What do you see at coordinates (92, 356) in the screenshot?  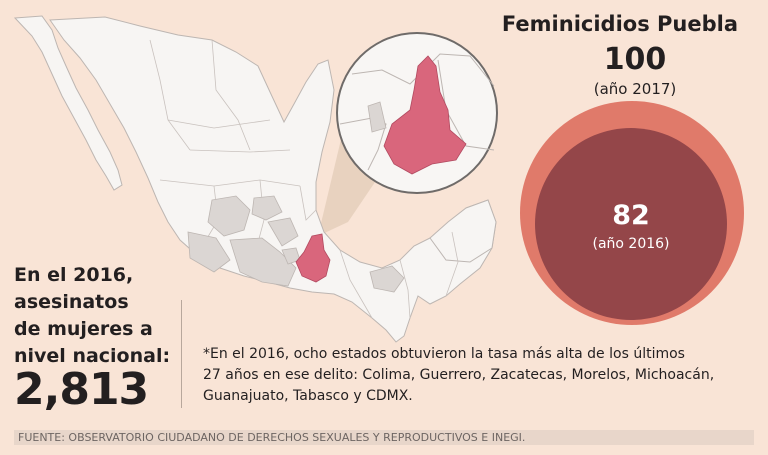 I see `national-label-line: nivel nacional:` at bounding box center [92, 356].